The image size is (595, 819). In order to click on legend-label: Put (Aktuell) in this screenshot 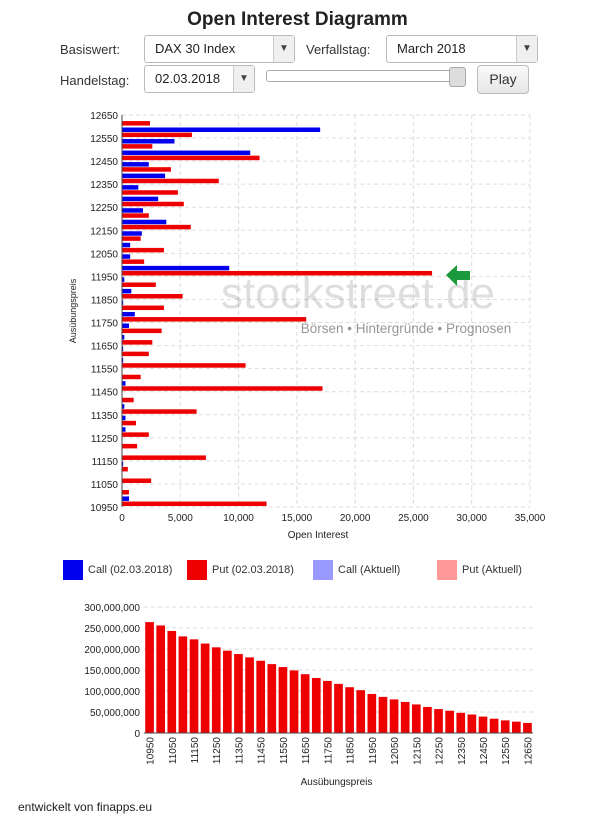, I will do `click(492, 570)`.